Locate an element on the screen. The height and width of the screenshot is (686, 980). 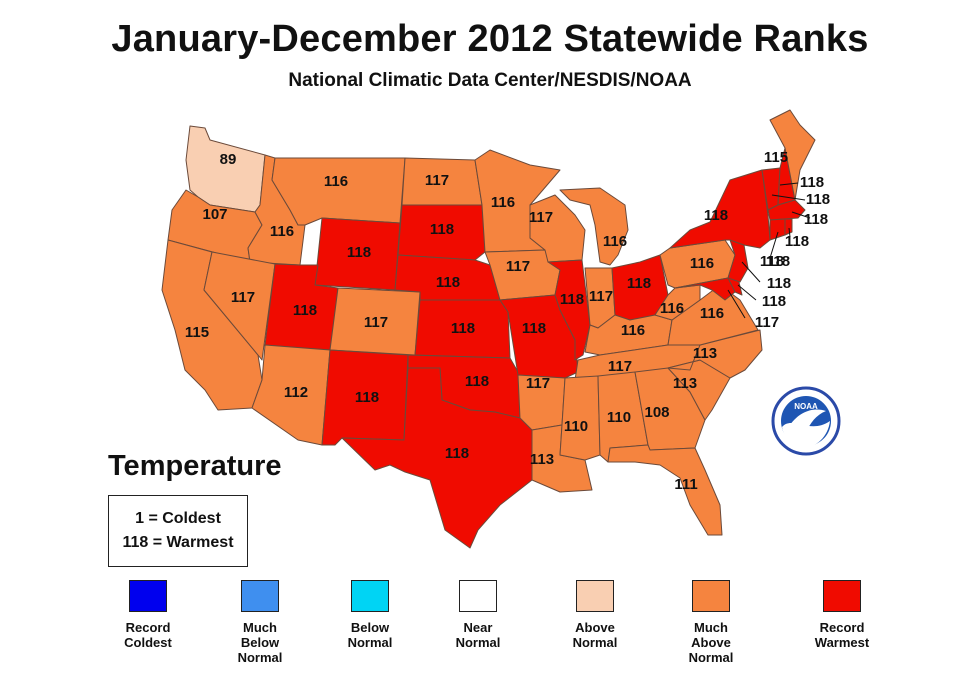
state-rank-wv: 116 is located at coordinates (672, 308).